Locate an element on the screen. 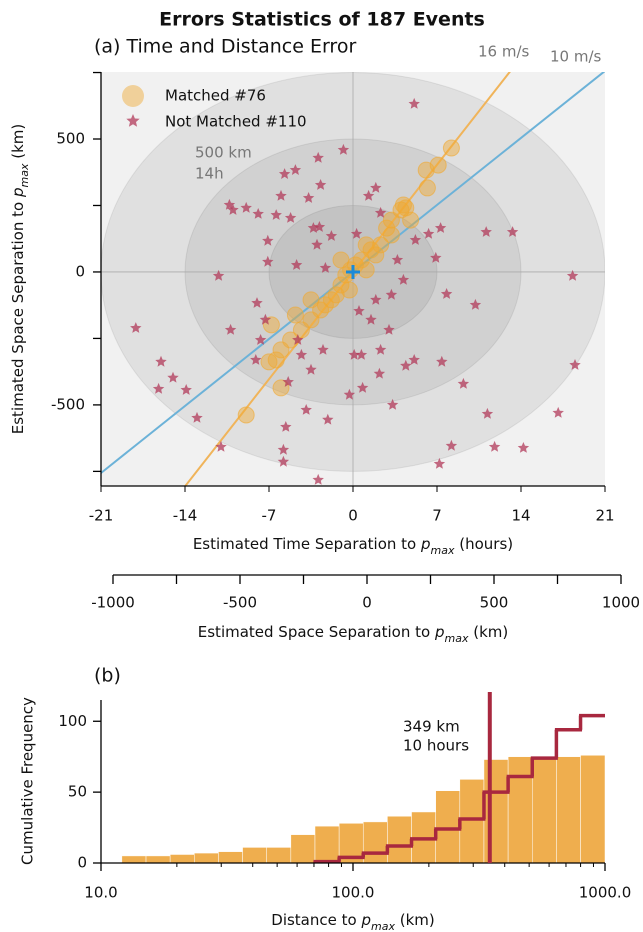 The height and width of the screenshot is (932, 643). x-tick-label: 10.0 is located at coordinates (100, 893).